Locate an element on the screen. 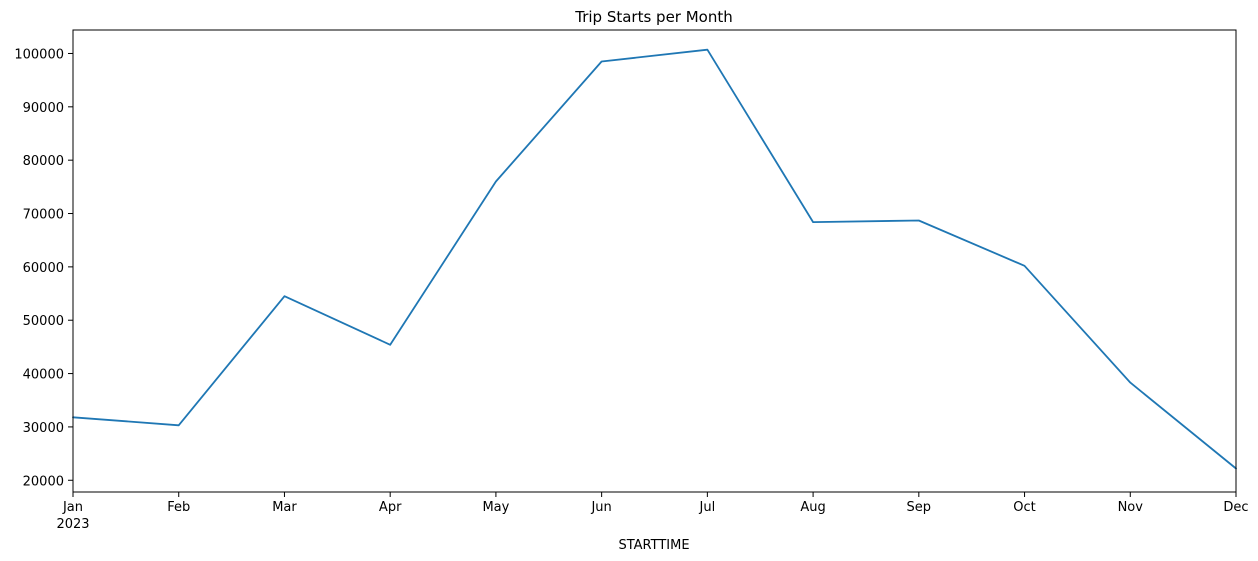  x-axis-label: STARTTIME is located at coordinates (653, 545).